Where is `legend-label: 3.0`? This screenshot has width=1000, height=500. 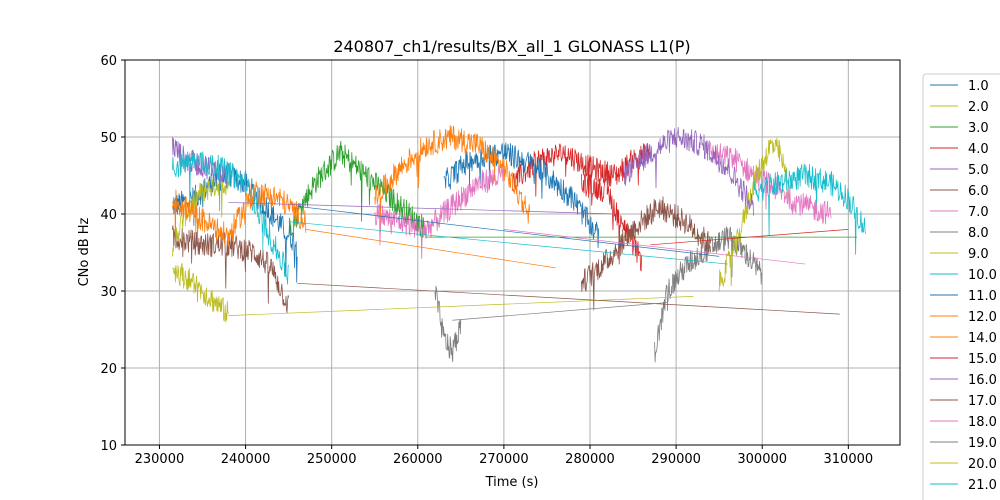
legend-label: 3.0 is located at coordinates (978, 128).